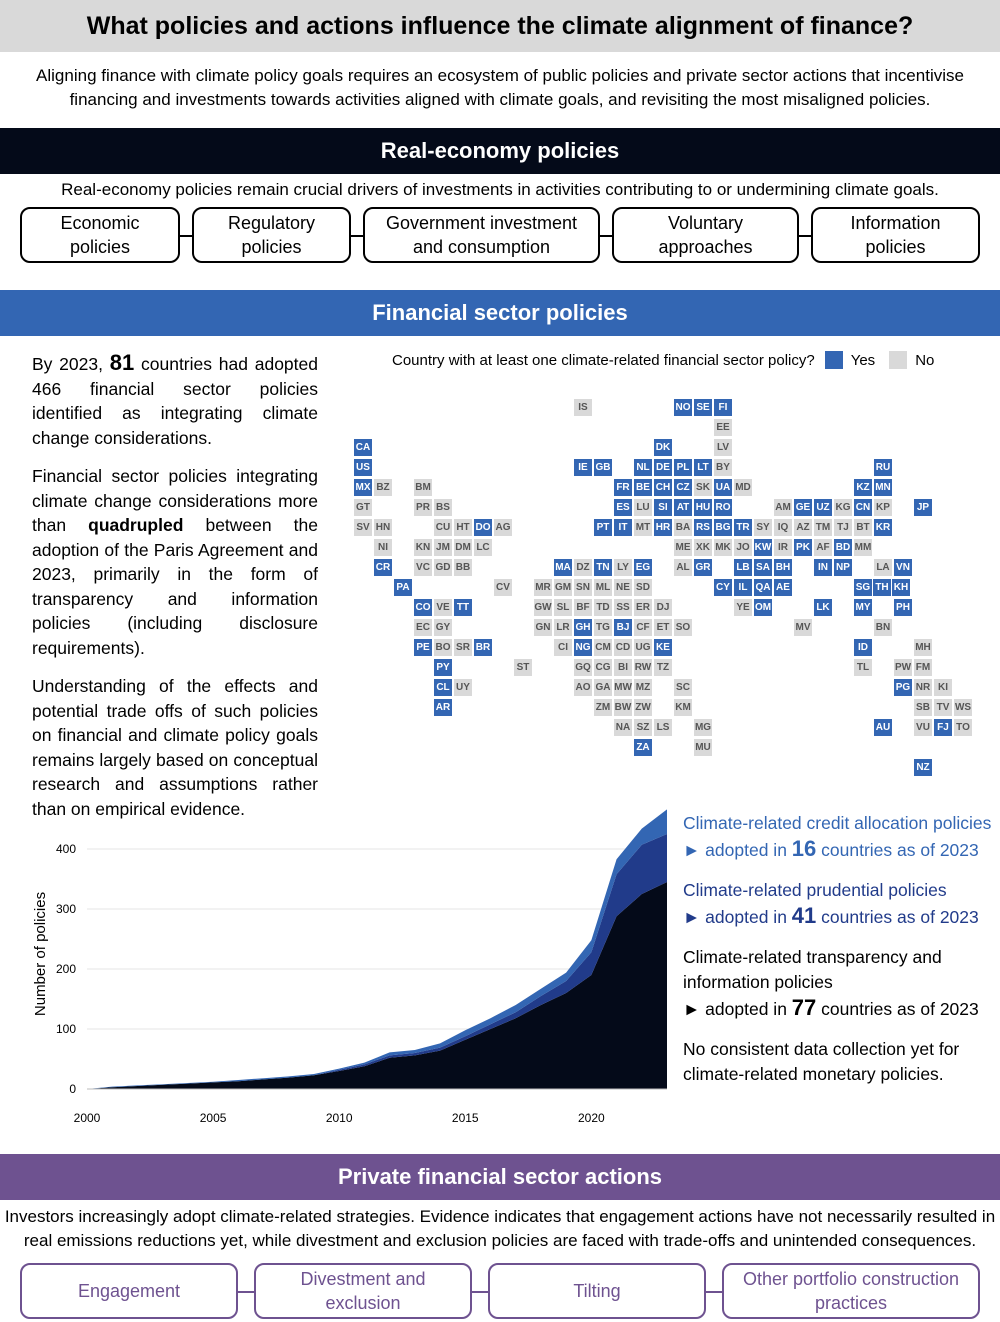 Image resolution: width=1000 pixels, height=1322 pixels. Describe the element at coordinates (743, 587) in the screenshot. I see `country-tile-il: IL` at that location.